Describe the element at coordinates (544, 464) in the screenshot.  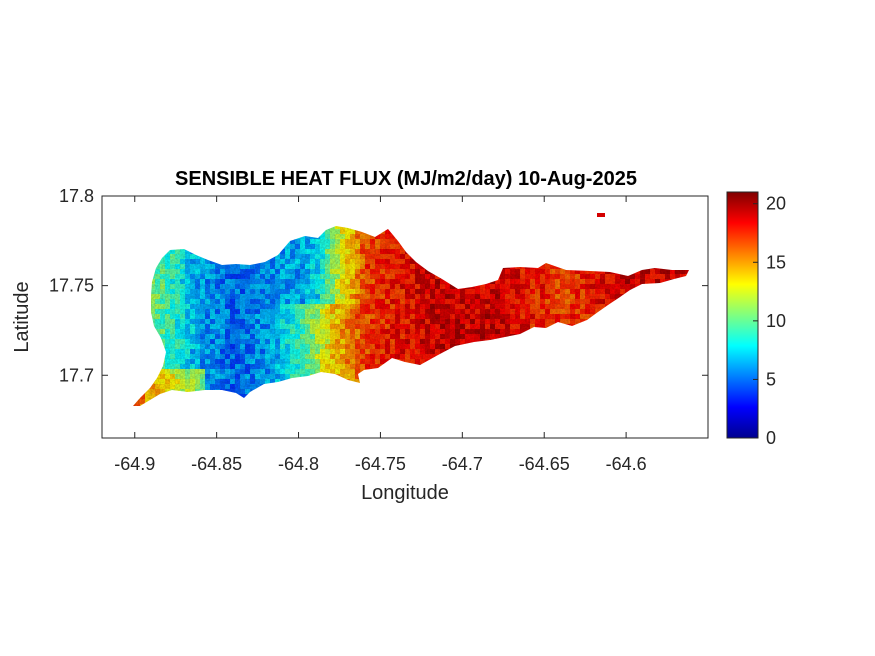
I see `x-tick-label: -64.65` at that location.